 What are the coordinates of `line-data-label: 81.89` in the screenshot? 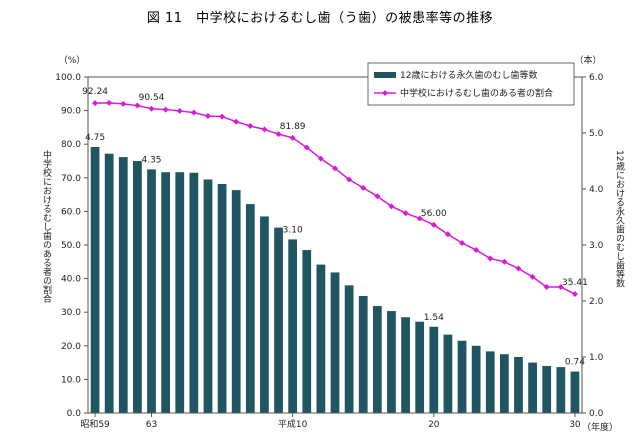 It's located at (293, 127).